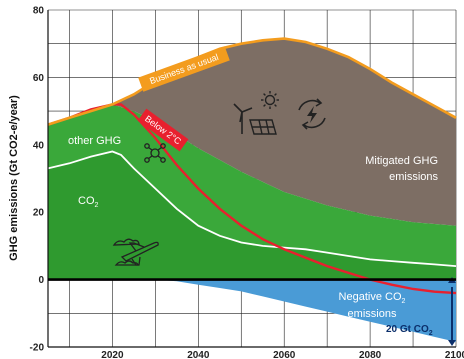 This screenshot has height=359, width=464. I want to click on gt-scale-label: 20 Gt CO2, so click(409, 330).